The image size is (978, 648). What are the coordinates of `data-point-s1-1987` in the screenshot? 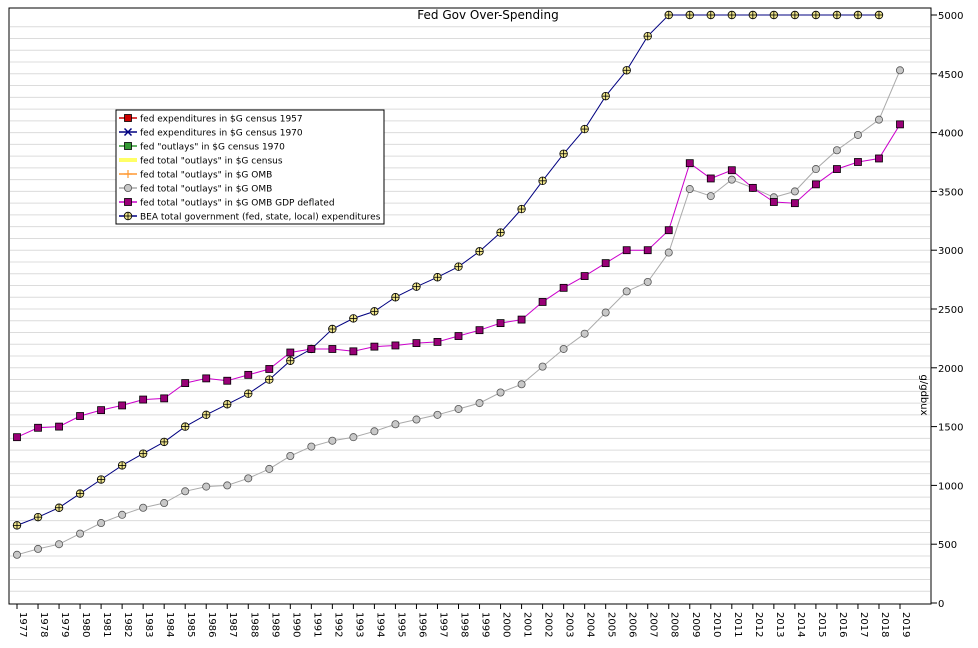 It's located at (227, 485).